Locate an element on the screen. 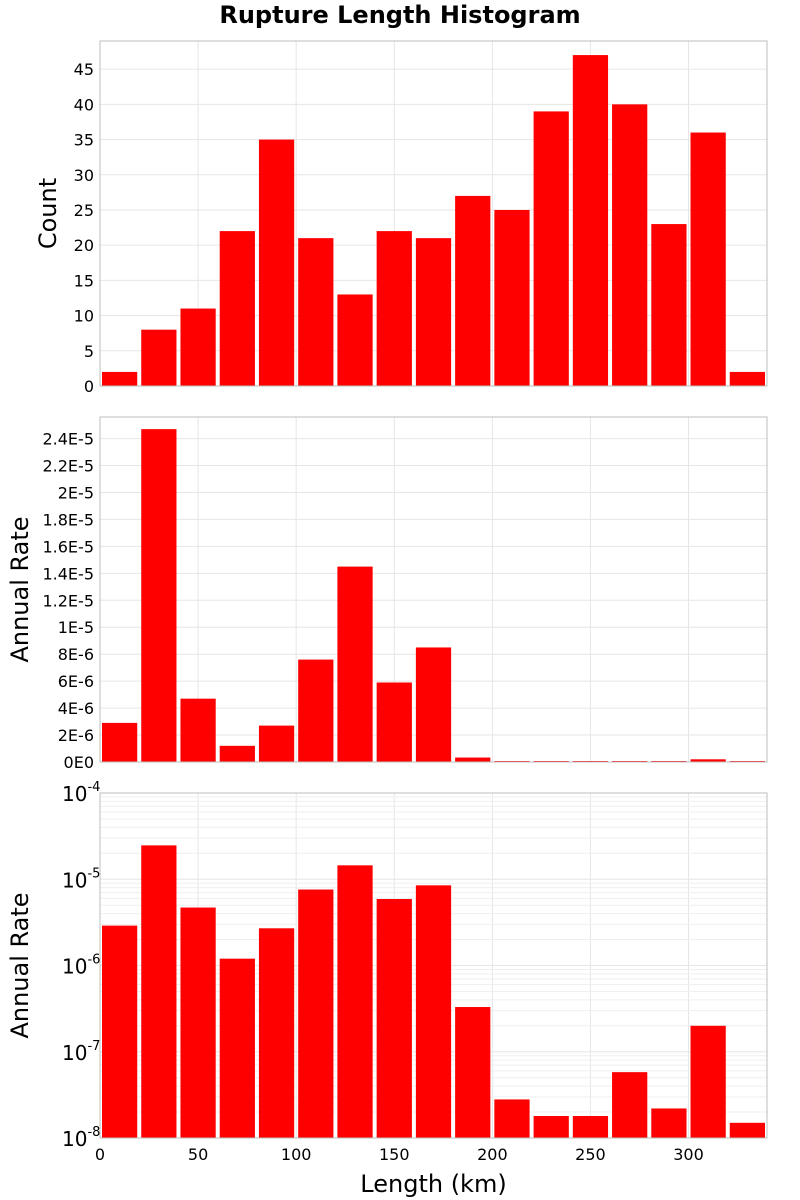 This screenshot has width=800, height=1200. chart-title: Rupture Length Histogram is located at coordinates (399, 15).